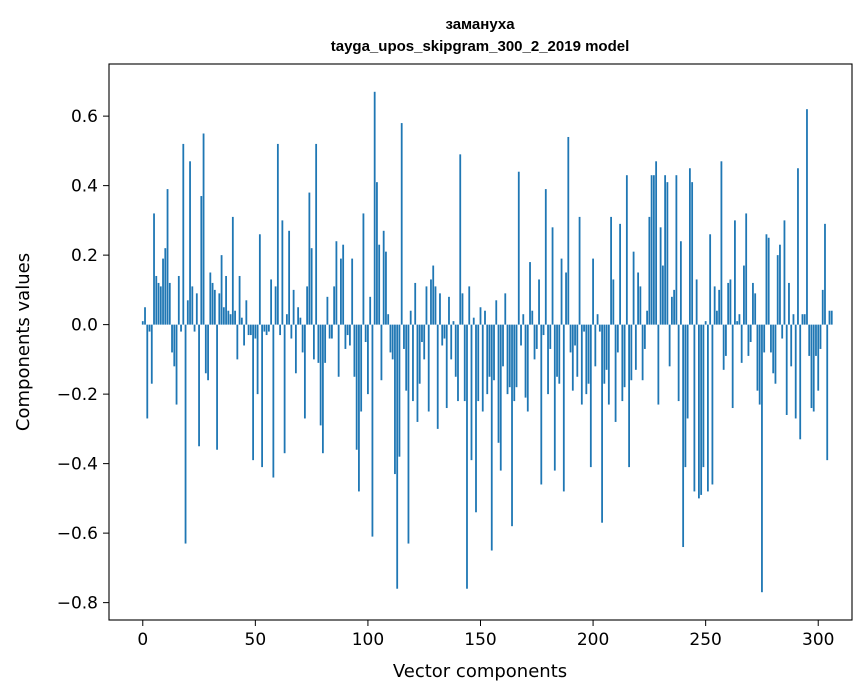 Image resolution: width=867 pixels, height=696 pixels. What do you see at coordinates (368, 640) in the screenshot?
I see `x-tick-label: 100` at bounding box center [368, 640].